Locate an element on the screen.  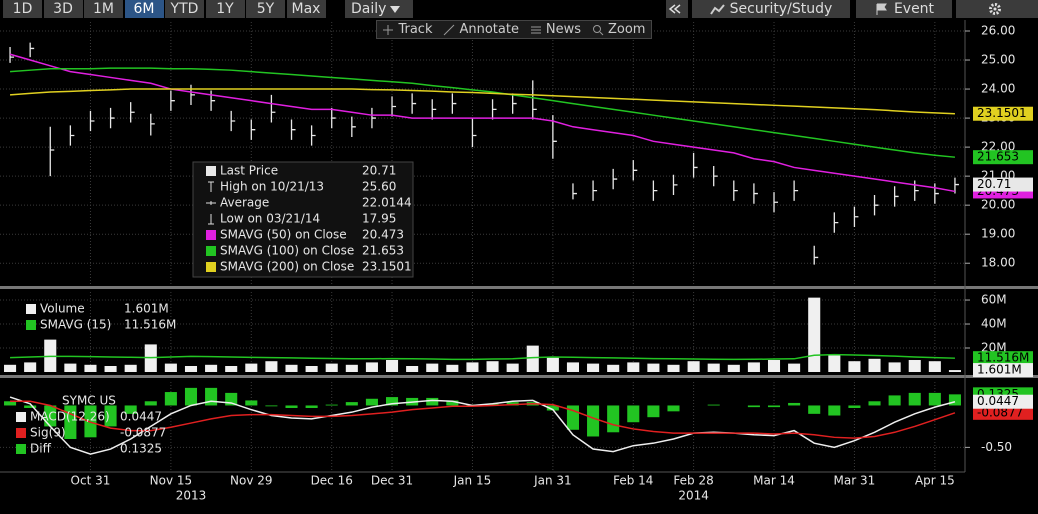
range-button: 1D is located at coordinates (22, 9).